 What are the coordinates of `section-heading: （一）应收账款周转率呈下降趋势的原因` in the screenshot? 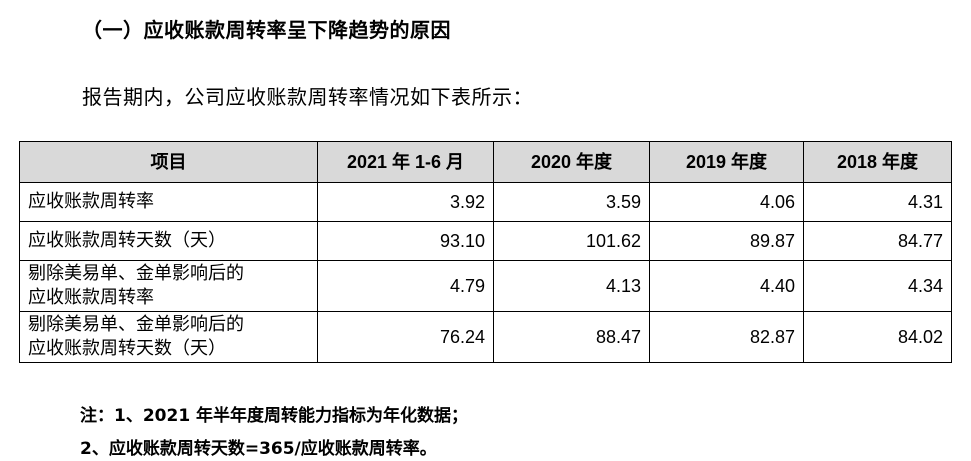 It's located at (266, 30).